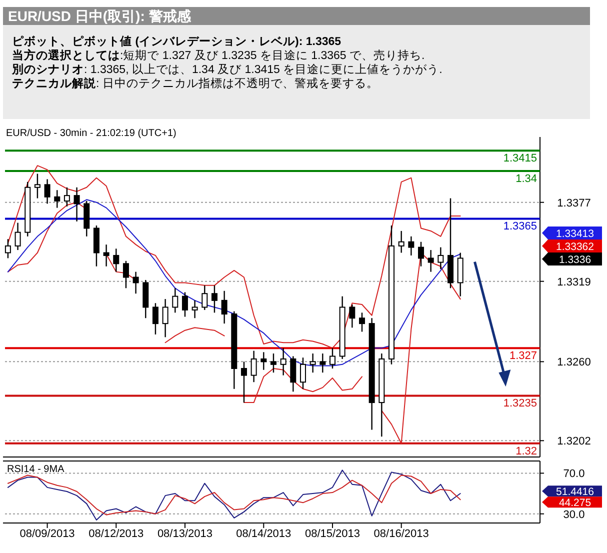 The width and height of the screenshot is (607, 553). I want to click on ref-line-label: 1.3235, so click(520, 404).